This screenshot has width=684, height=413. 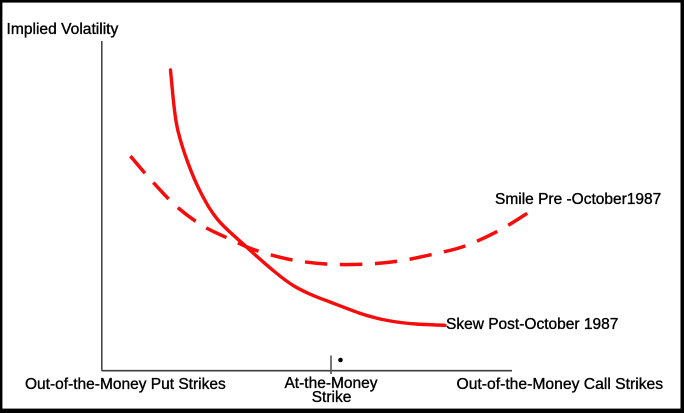 What do you see at coordinates (332, 397) in the screenshot?
I see `svg-text: Strike` at bounding box center [332, 397].